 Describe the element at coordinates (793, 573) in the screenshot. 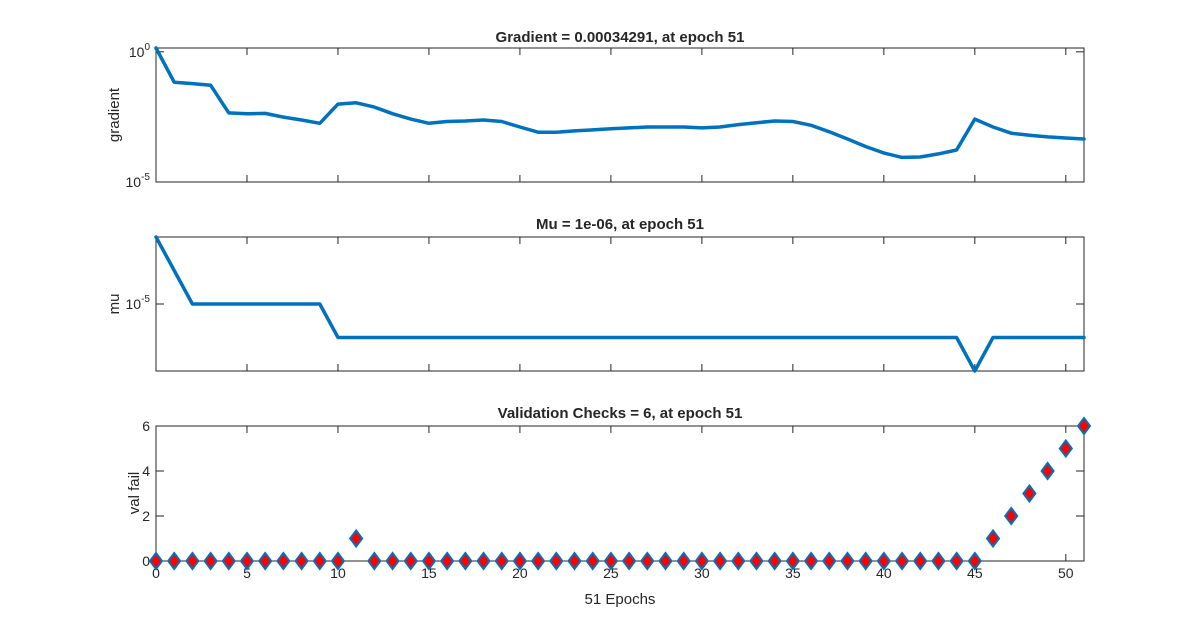

I see `x-tick-label: 35` at that location.